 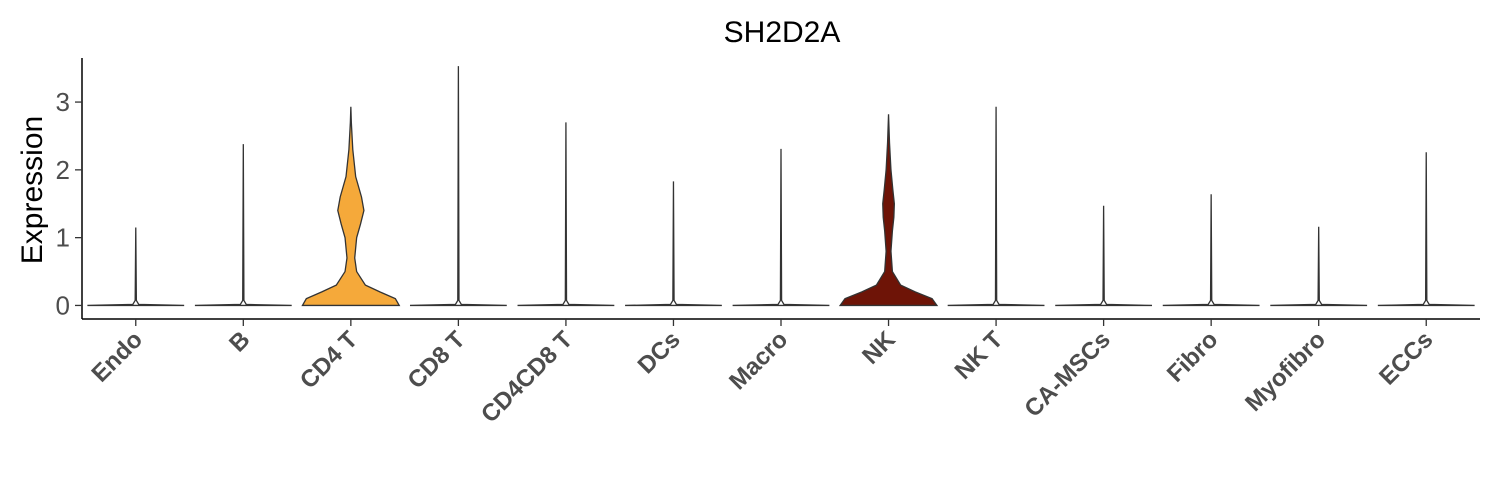 What do you see at coordinates (63, 238) in the screenshot?
I see `y-tick-label: 1` at bounding box center [63, 238].